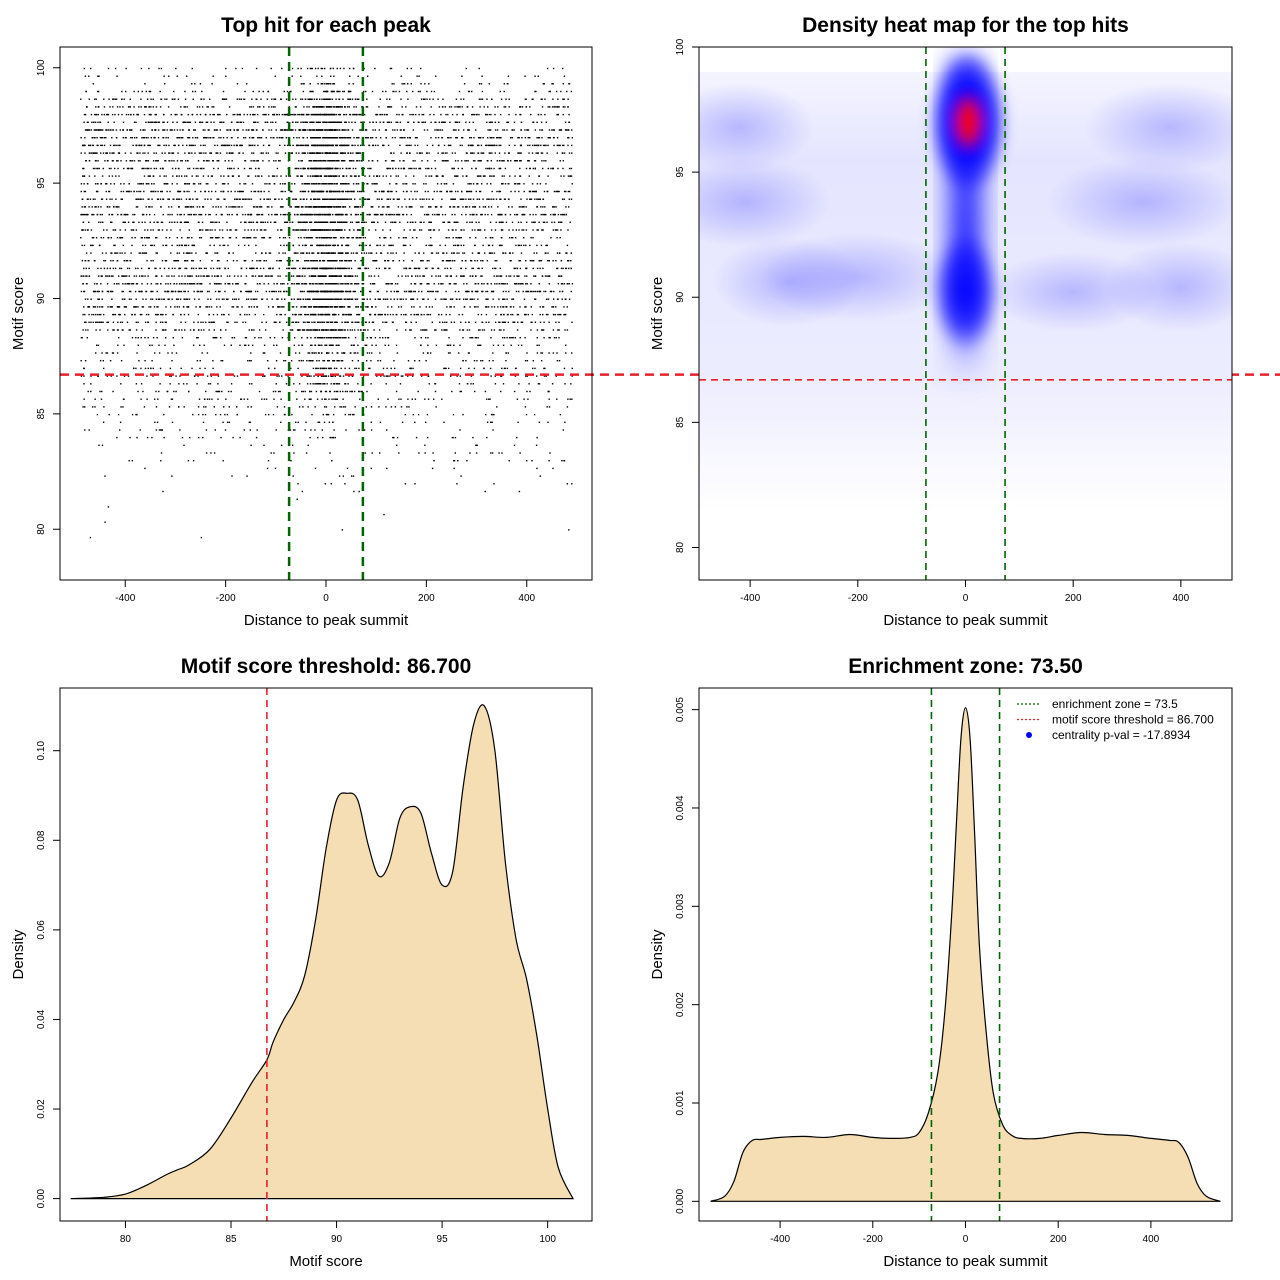  Describe the element at coordinates (327, 303) in the screenshot. I see `scatter-points` at that location.